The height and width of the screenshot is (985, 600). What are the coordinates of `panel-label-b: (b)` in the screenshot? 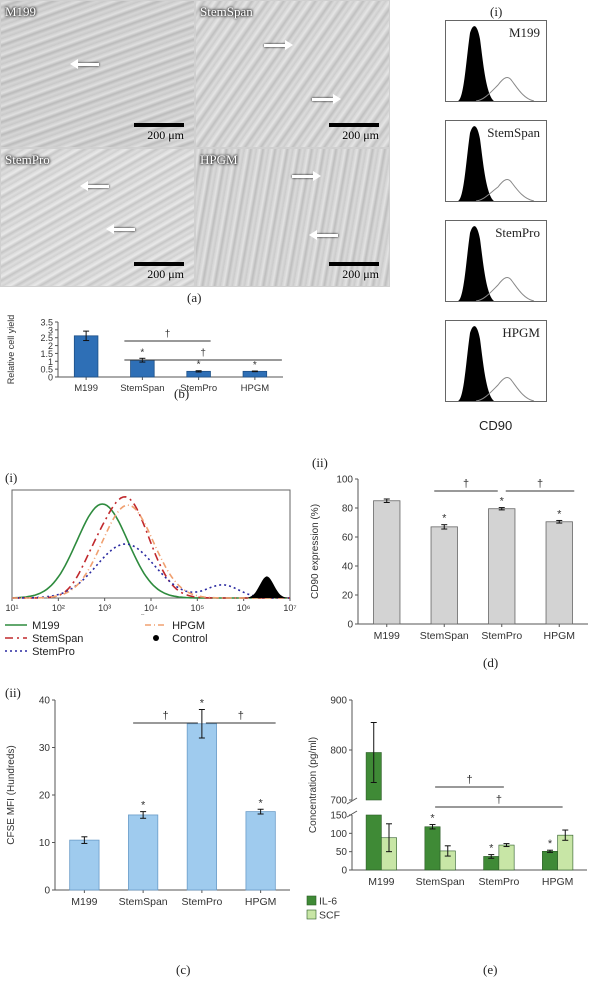 It's located at (182, 393).